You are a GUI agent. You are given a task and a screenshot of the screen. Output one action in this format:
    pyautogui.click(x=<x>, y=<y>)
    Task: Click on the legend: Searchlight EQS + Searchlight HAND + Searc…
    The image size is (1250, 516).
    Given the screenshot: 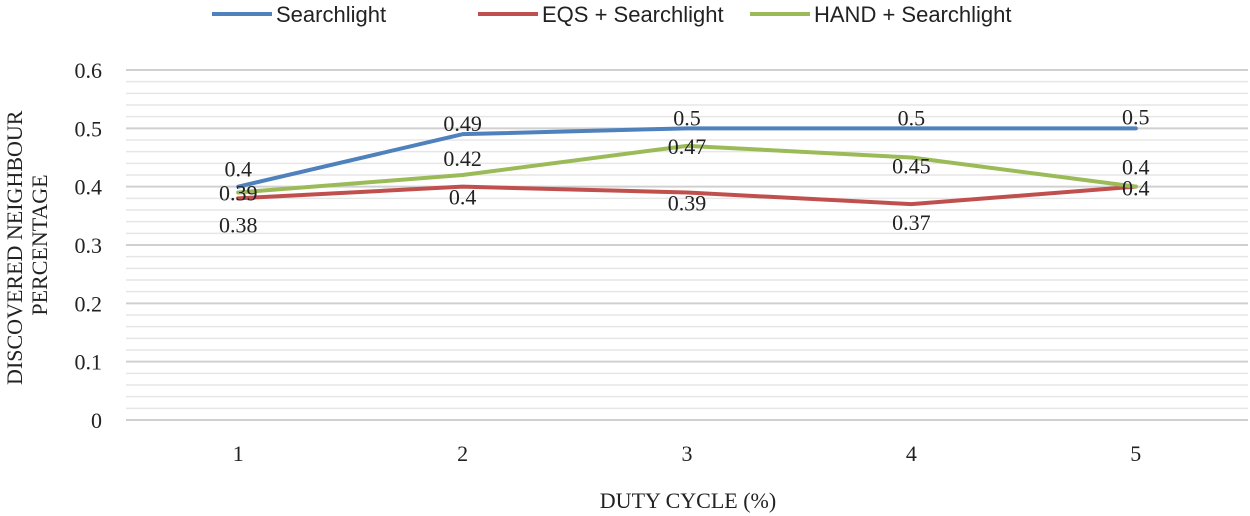 What is the action you would take?
    pyautogui.click(x=611, y=14)
    